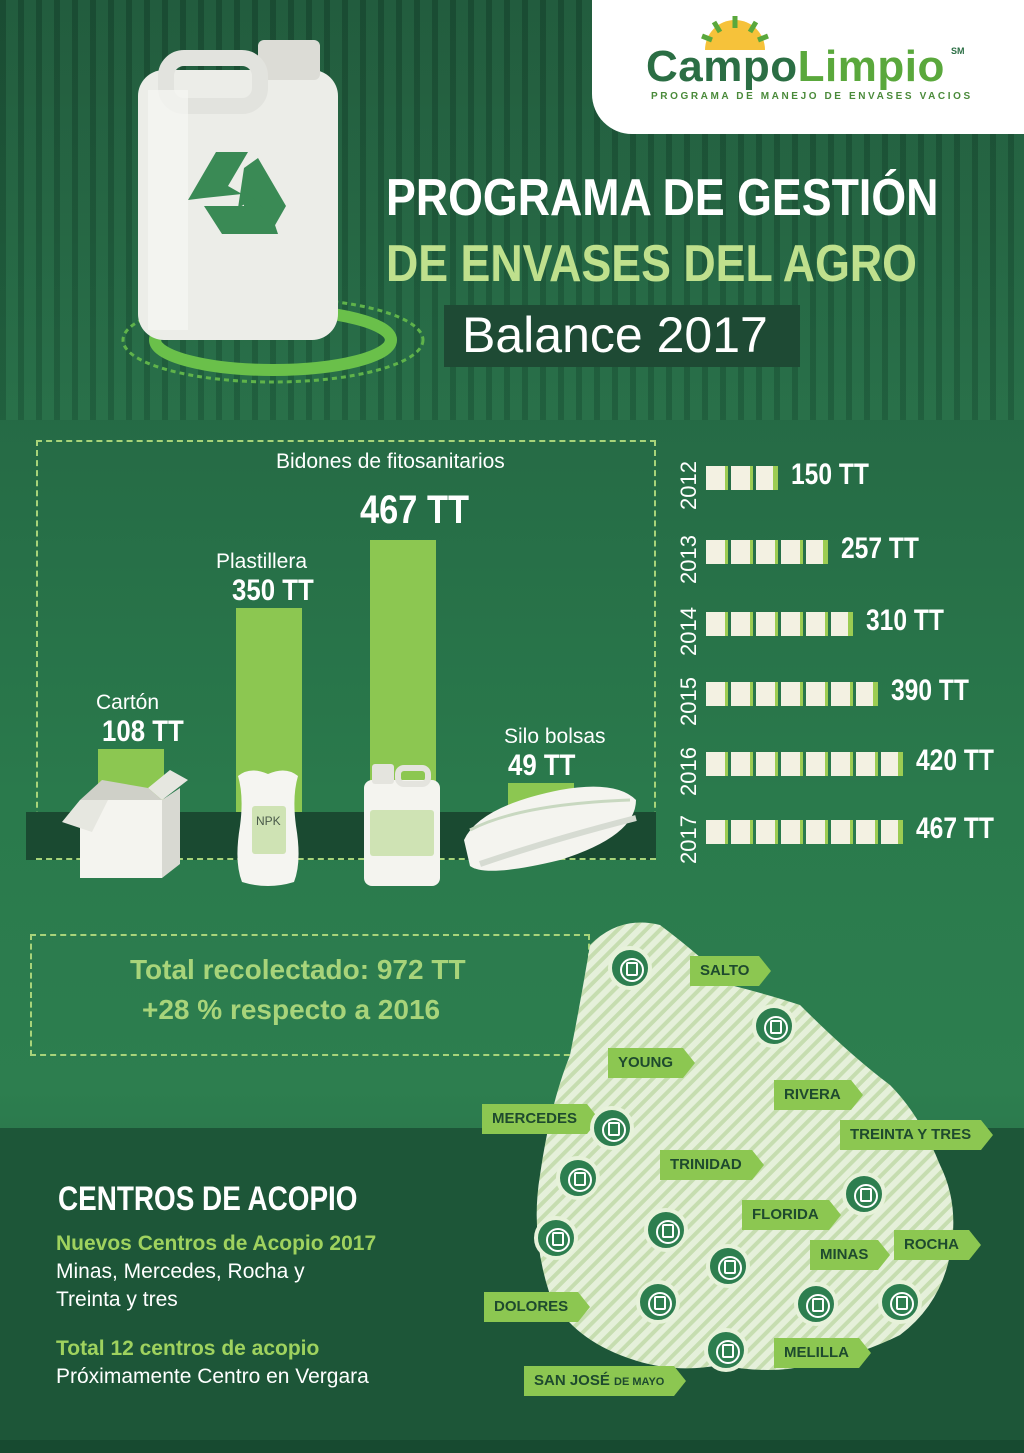 The width and height of the screenshot is (1024, 1453). What do you see at coordinates (688, 839) in the screenshot?
I see `year-label-5: 2017` at bounding box center [688, 839].